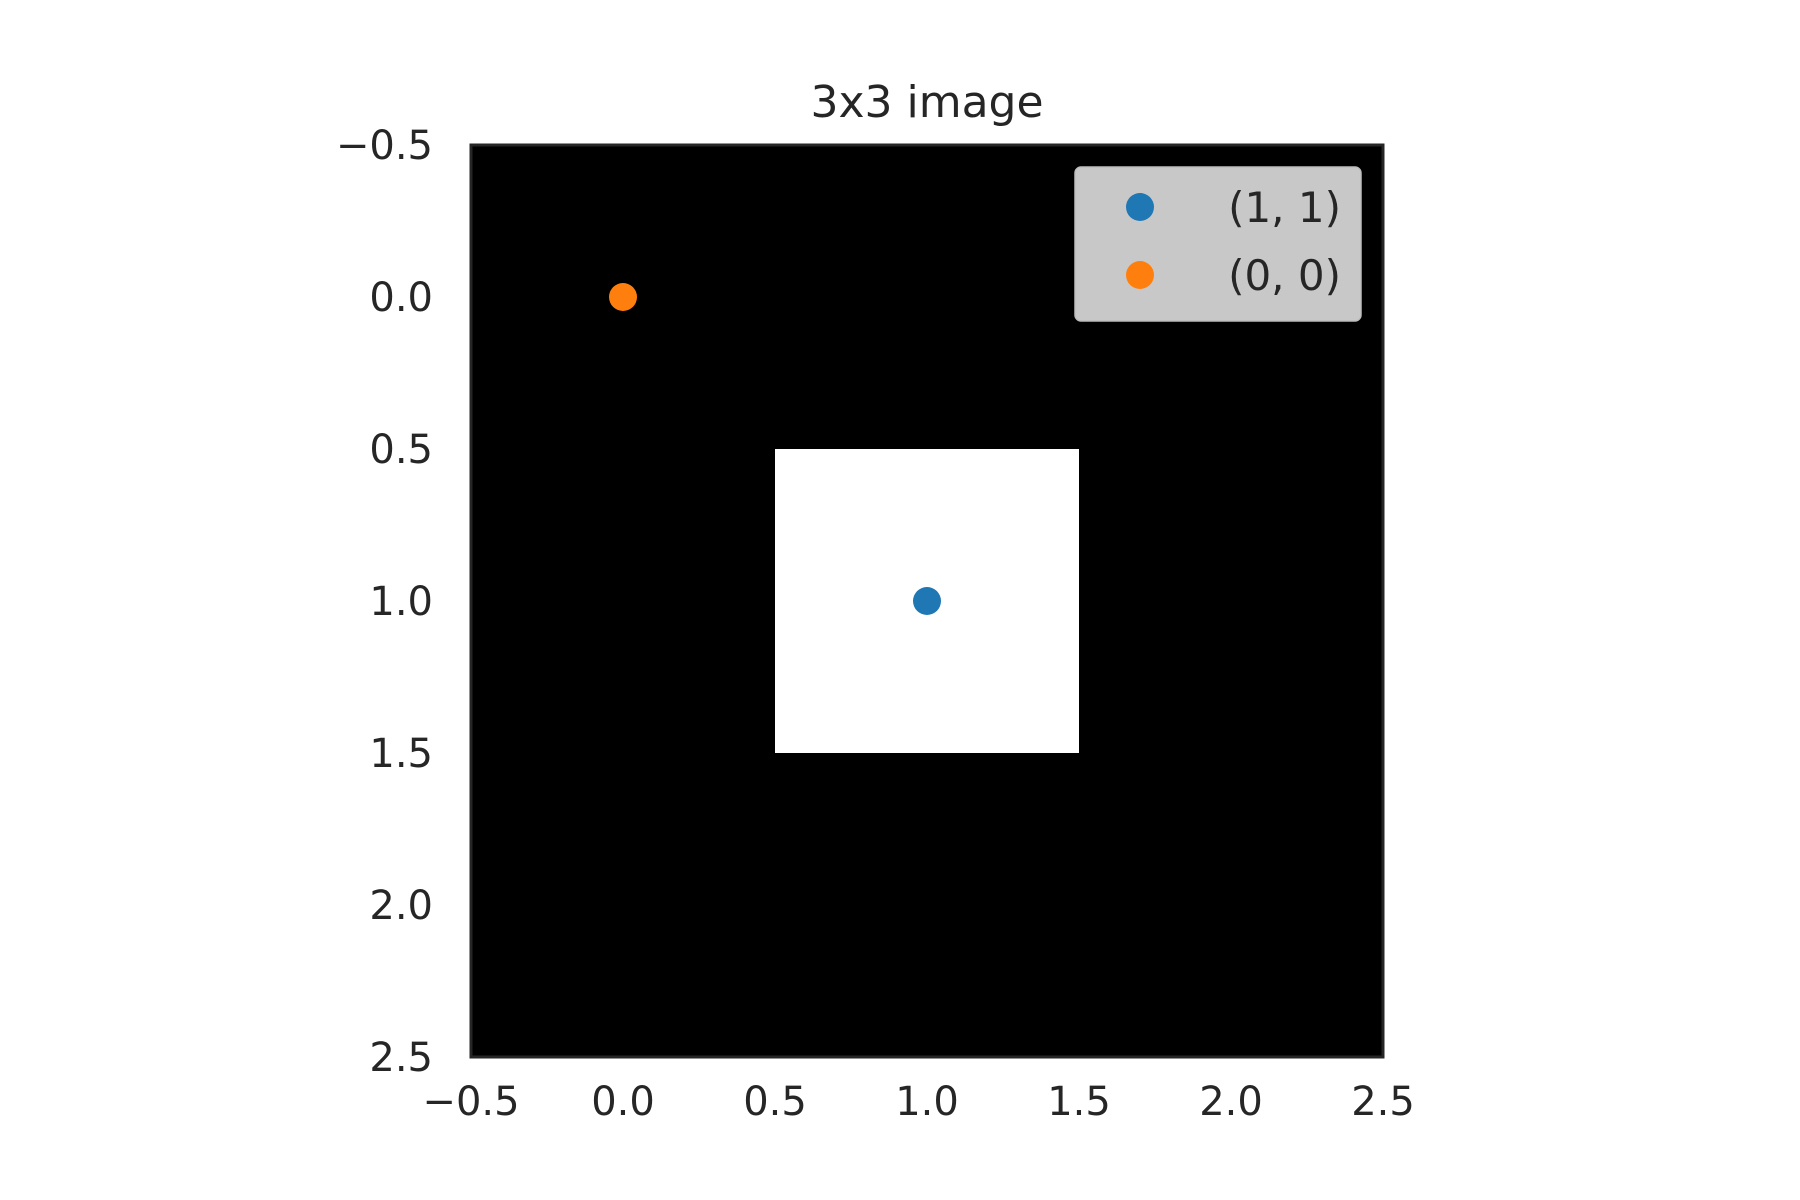 The height and width of the screenshot is (1200, 1800). I want to click on x-tick-label: 2.5, so click(1383, 1102).